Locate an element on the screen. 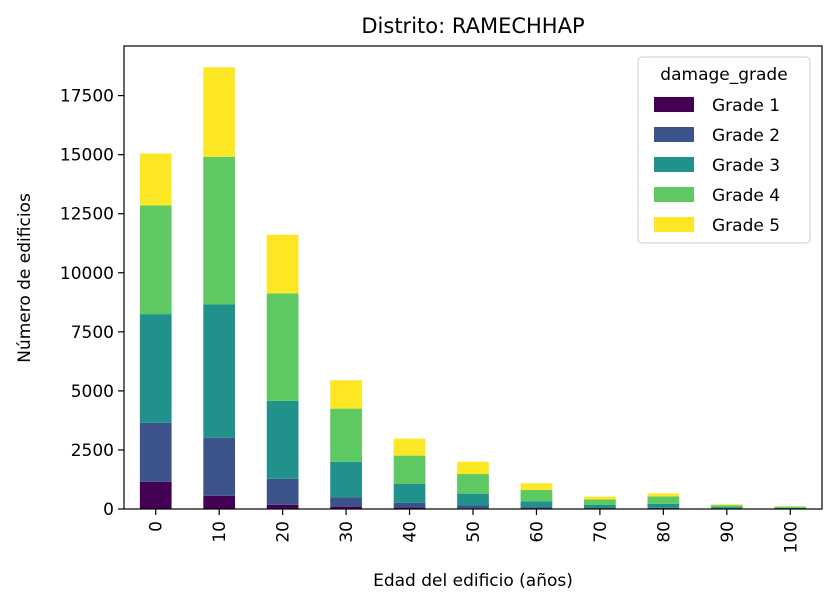  legend-label-grade-4: Grade 4 is located at coordinates (746, 196).